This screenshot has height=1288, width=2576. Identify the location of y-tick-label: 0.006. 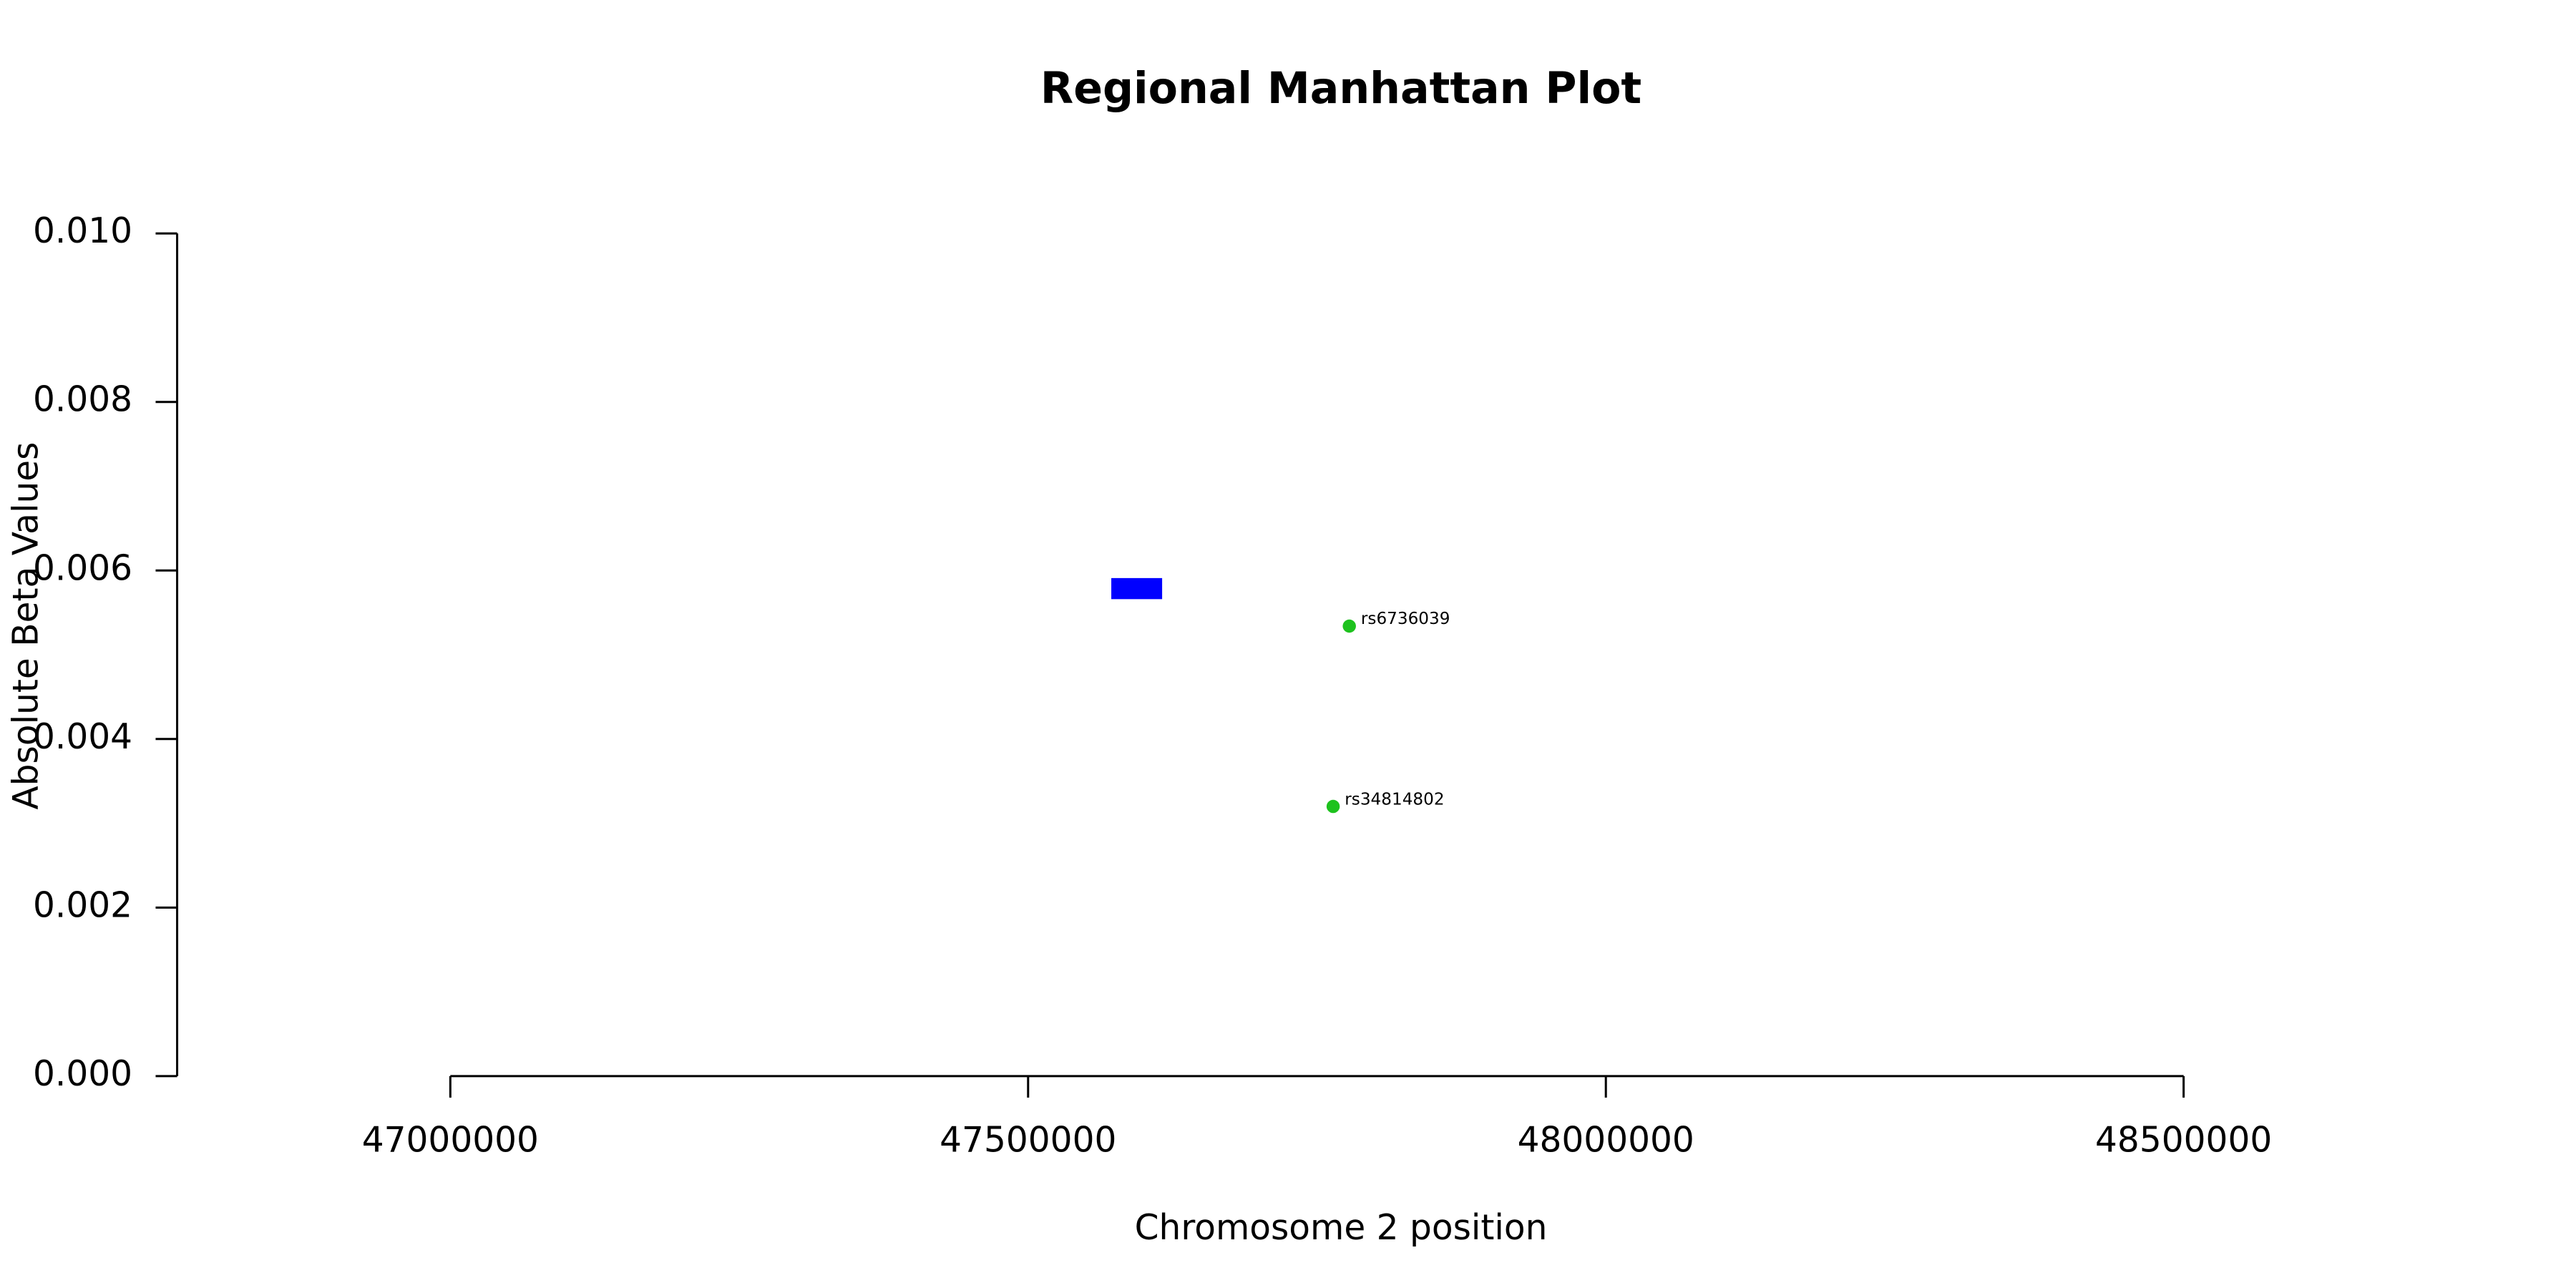
(82, 568).